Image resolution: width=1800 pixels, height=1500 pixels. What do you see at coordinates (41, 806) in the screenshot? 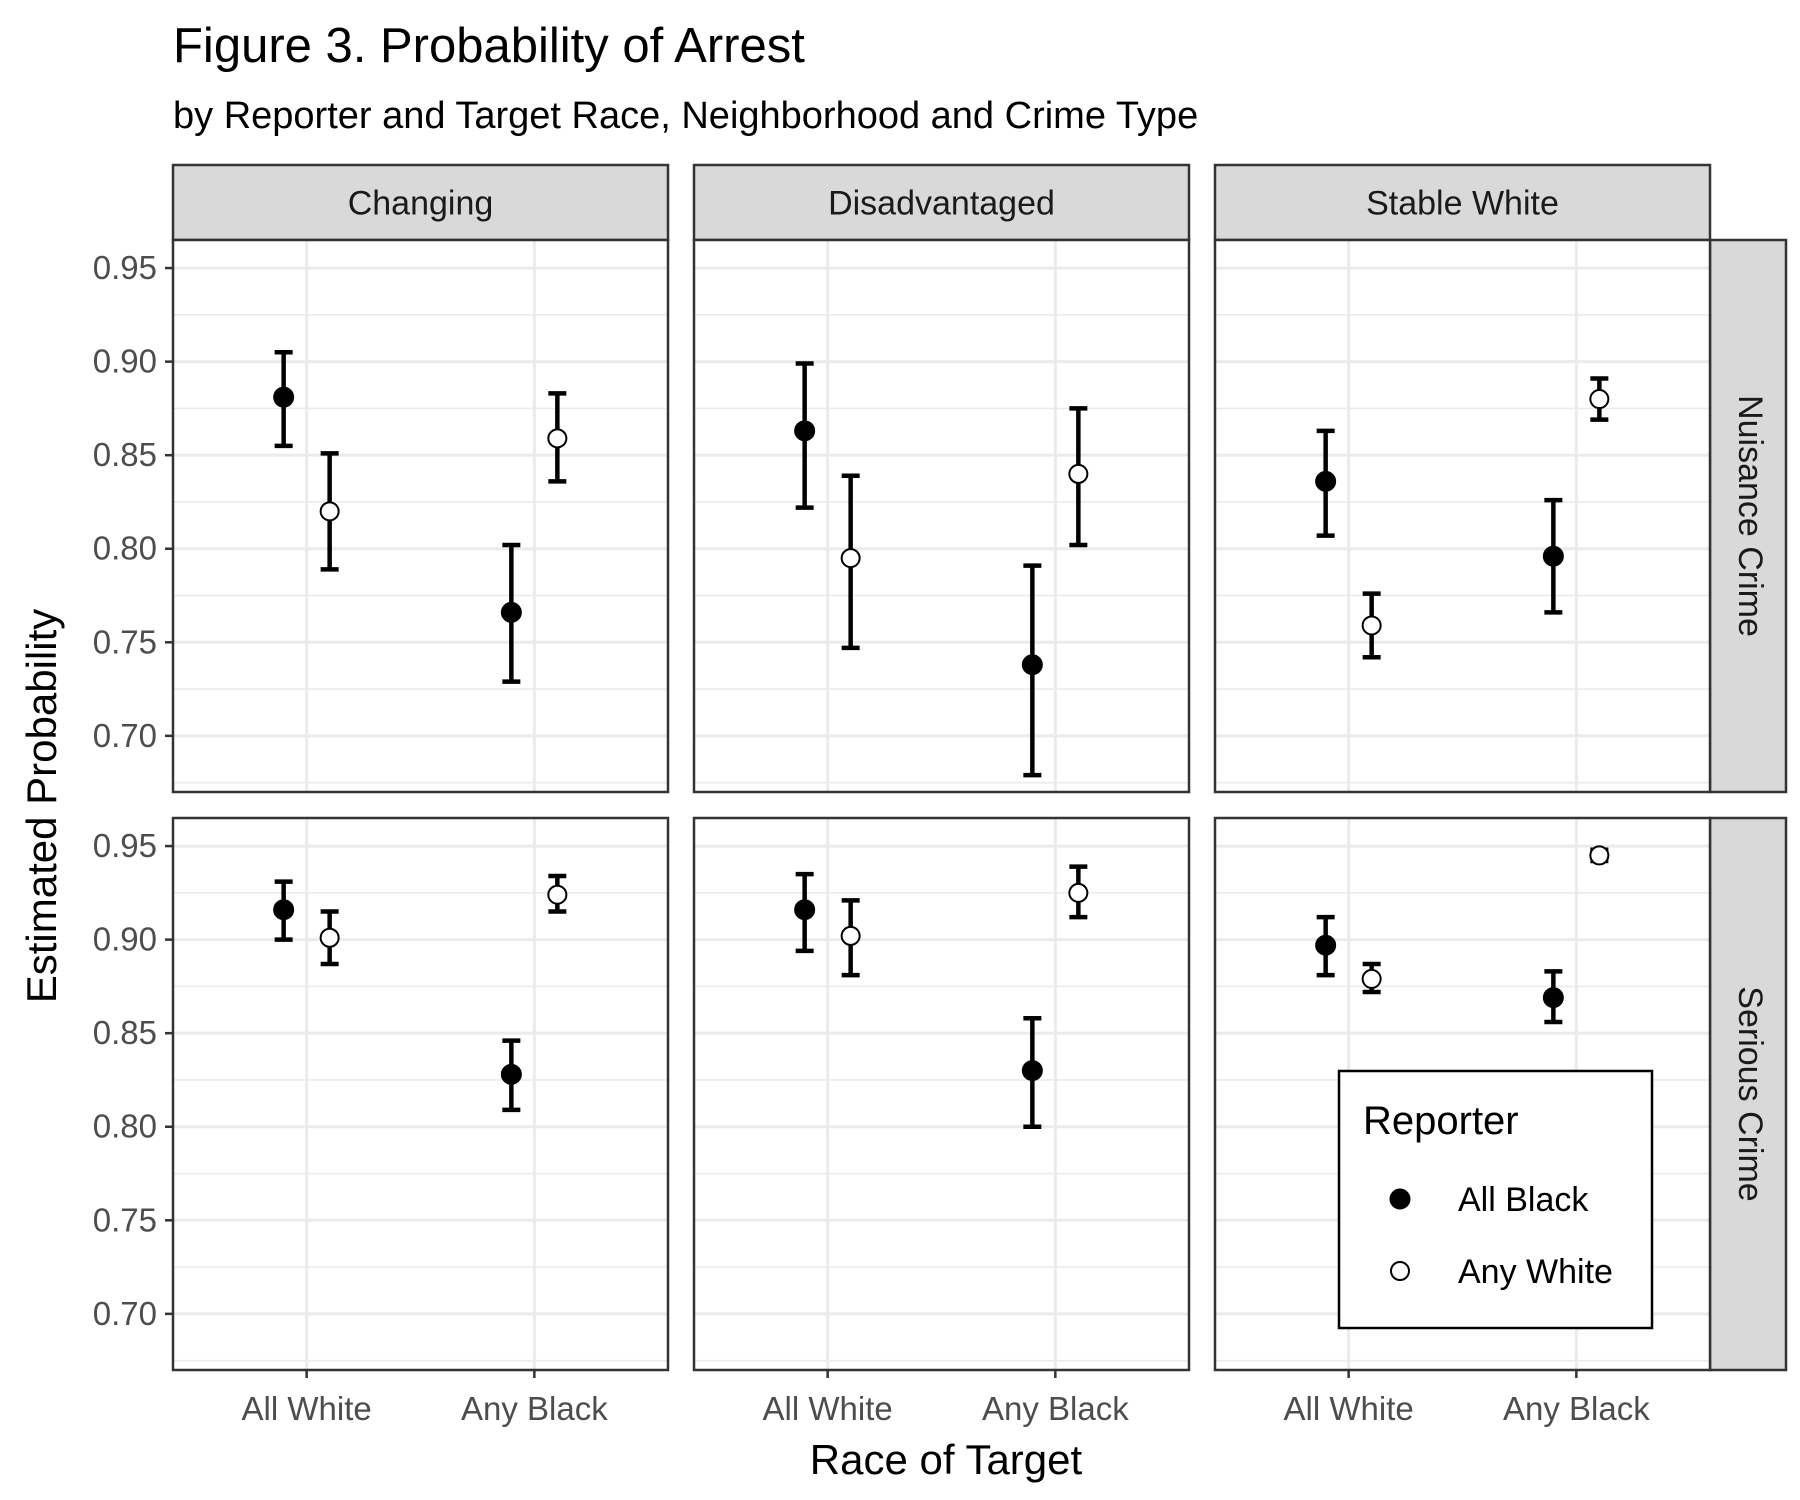
I see `y-axis-title: Estimated Probability` at bounding box center [41, 806].